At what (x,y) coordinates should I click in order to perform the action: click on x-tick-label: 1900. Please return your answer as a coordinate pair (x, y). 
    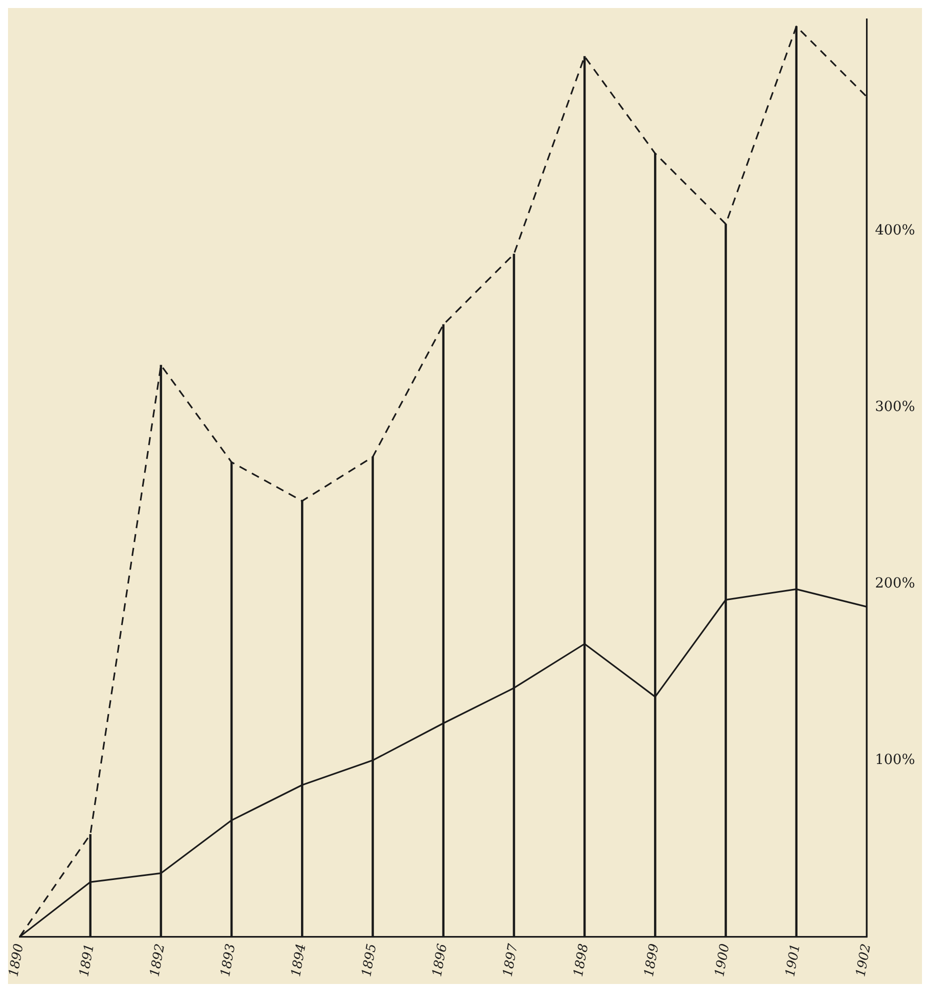
    Looking at the image, I should click on (723, 960).